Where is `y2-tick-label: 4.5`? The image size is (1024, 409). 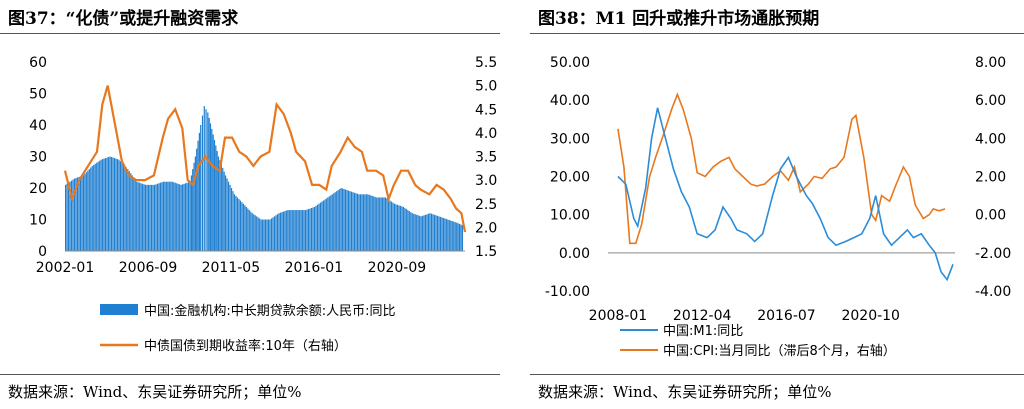 y2-tick-label: 4.5 is located at coordinates (486, 110).